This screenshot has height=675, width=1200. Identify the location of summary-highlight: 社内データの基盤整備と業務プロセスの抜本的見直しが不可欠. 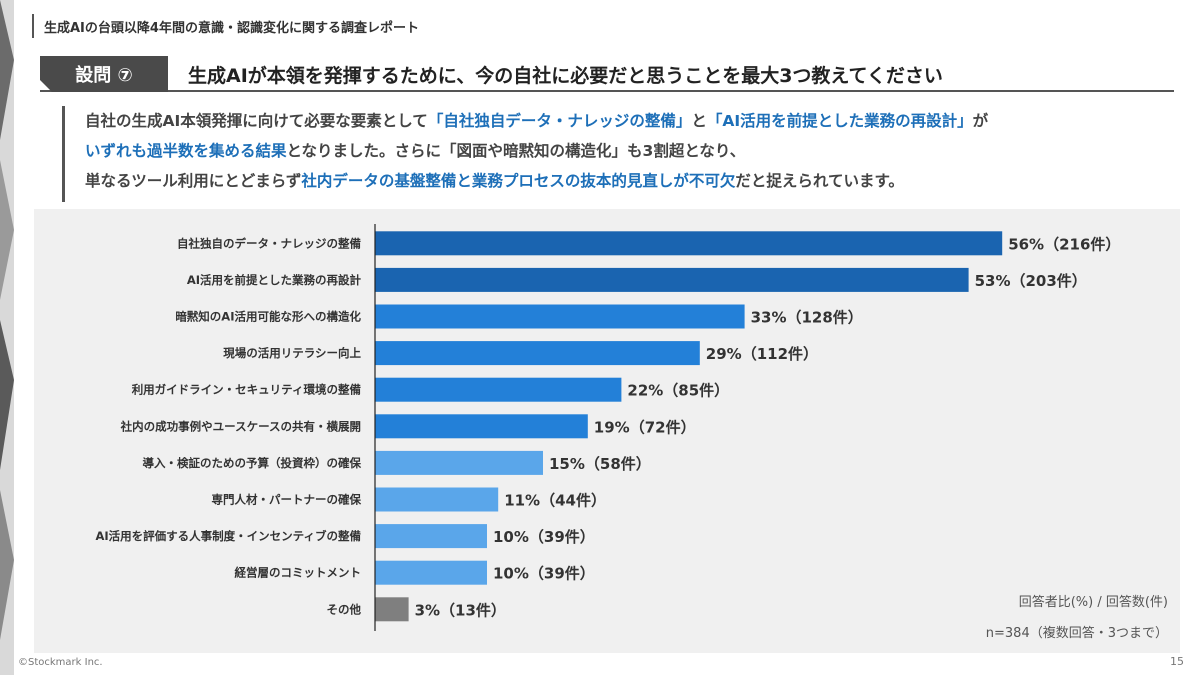
(518, 181).